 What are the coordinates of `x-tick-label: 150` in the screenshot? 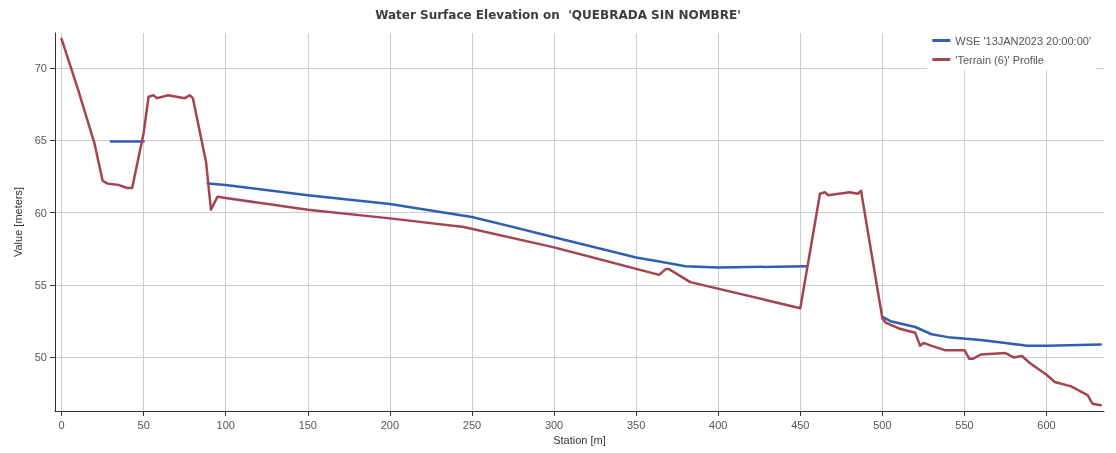 It's located at (307, 424).